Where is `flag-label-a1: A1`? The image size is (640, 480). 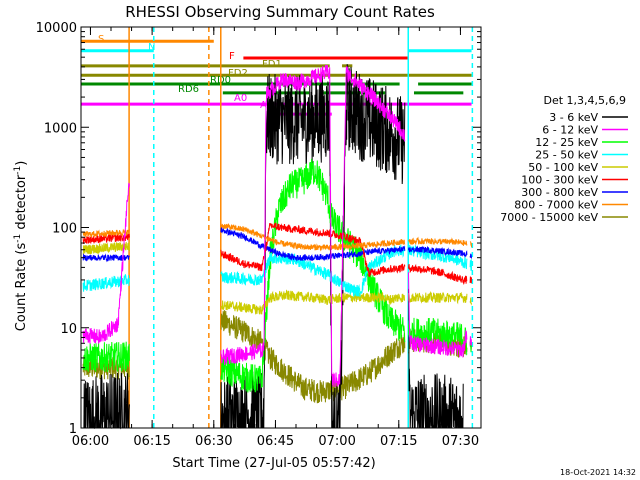 flag-label-a1: A1 is located at coordinates (266, 105).